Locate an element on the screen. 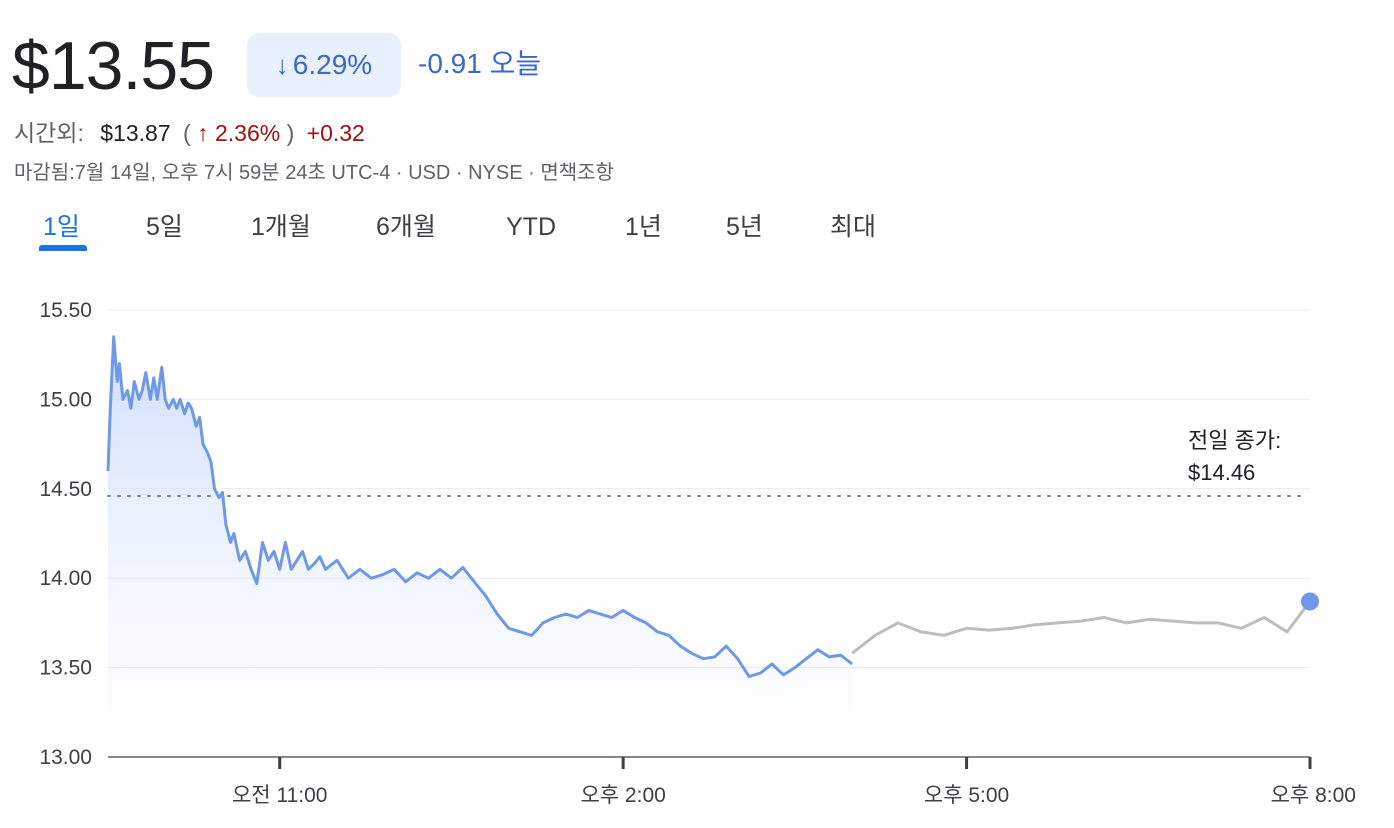 The height and width of the screenshot is (828, 1394). y-tick-label: 13.00 is located at coordinates (65, 757).